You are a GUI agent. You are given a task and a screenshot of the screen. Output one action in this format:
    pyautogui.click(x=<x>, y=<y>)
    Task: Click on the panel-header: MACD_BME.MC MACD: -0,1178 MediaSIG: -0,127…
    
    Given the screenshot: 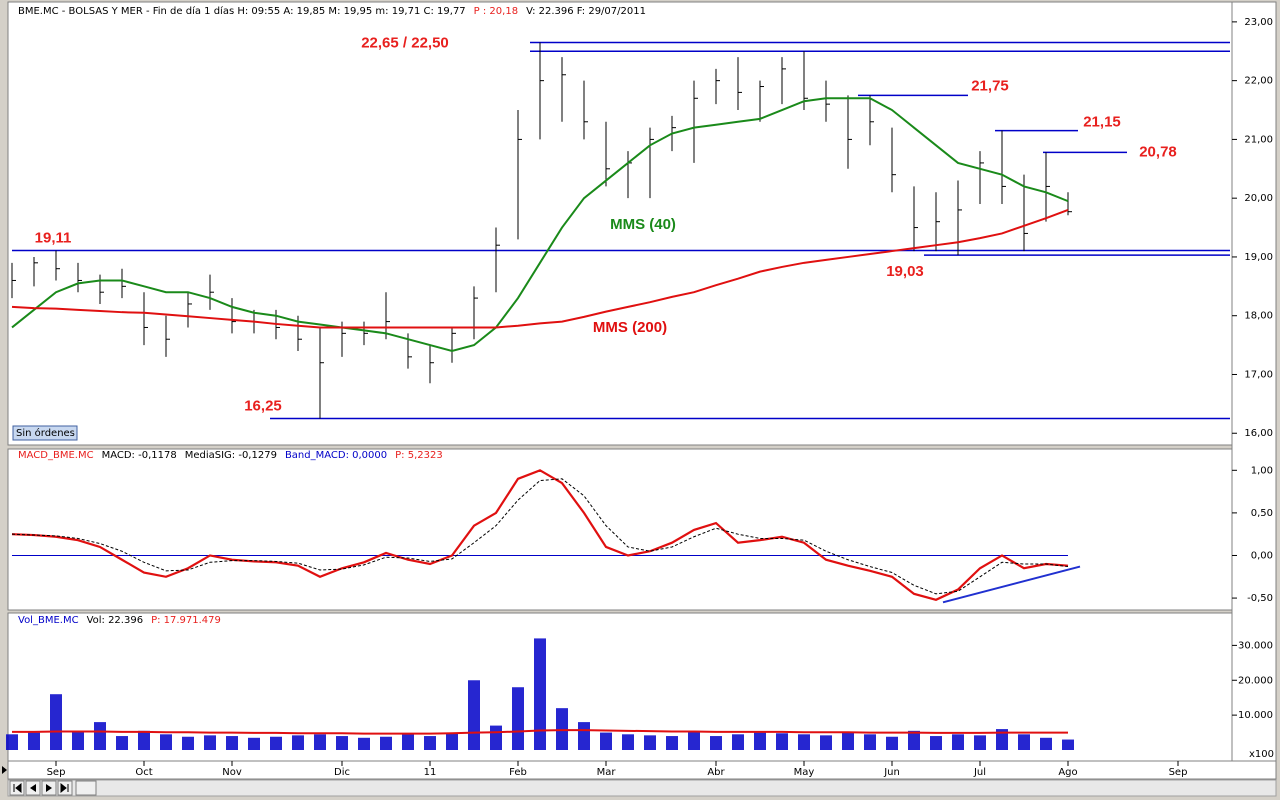 What is the action you would take?
    pyautogui.click(x=230, y=455)
    